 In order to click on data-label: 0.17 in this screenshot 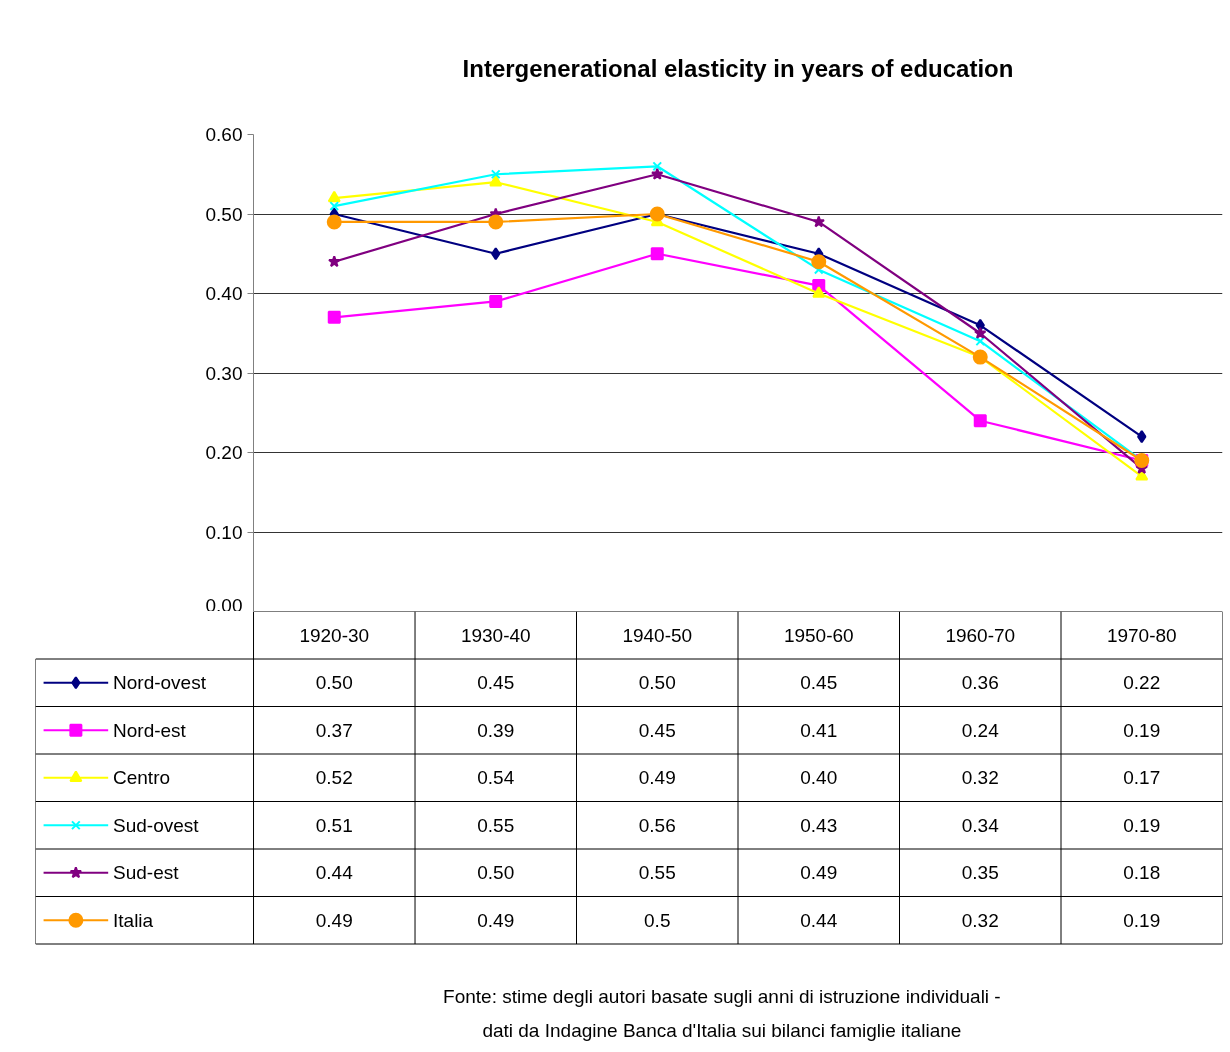, I will do `click(1142, 778)`.